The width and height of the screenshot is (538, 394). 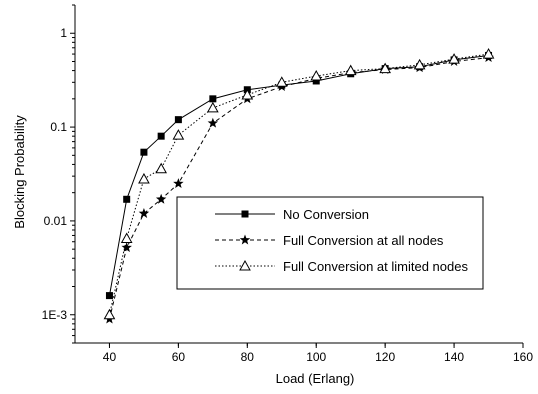 I want to click on legend-label: Full Conversion at all nodes, so click(x=363, y=240).